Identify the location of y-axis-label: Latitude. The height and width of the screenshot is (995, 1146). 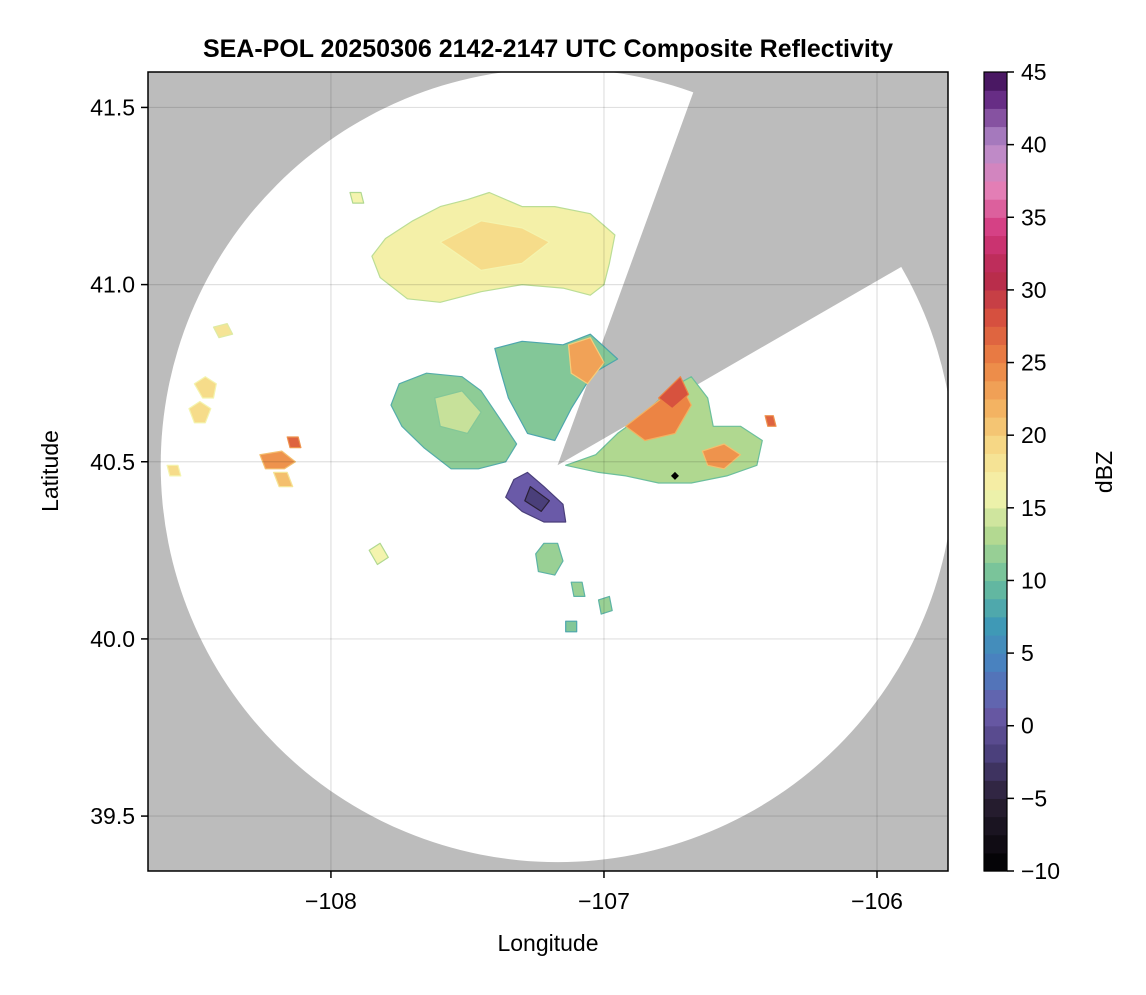
(50, 471).